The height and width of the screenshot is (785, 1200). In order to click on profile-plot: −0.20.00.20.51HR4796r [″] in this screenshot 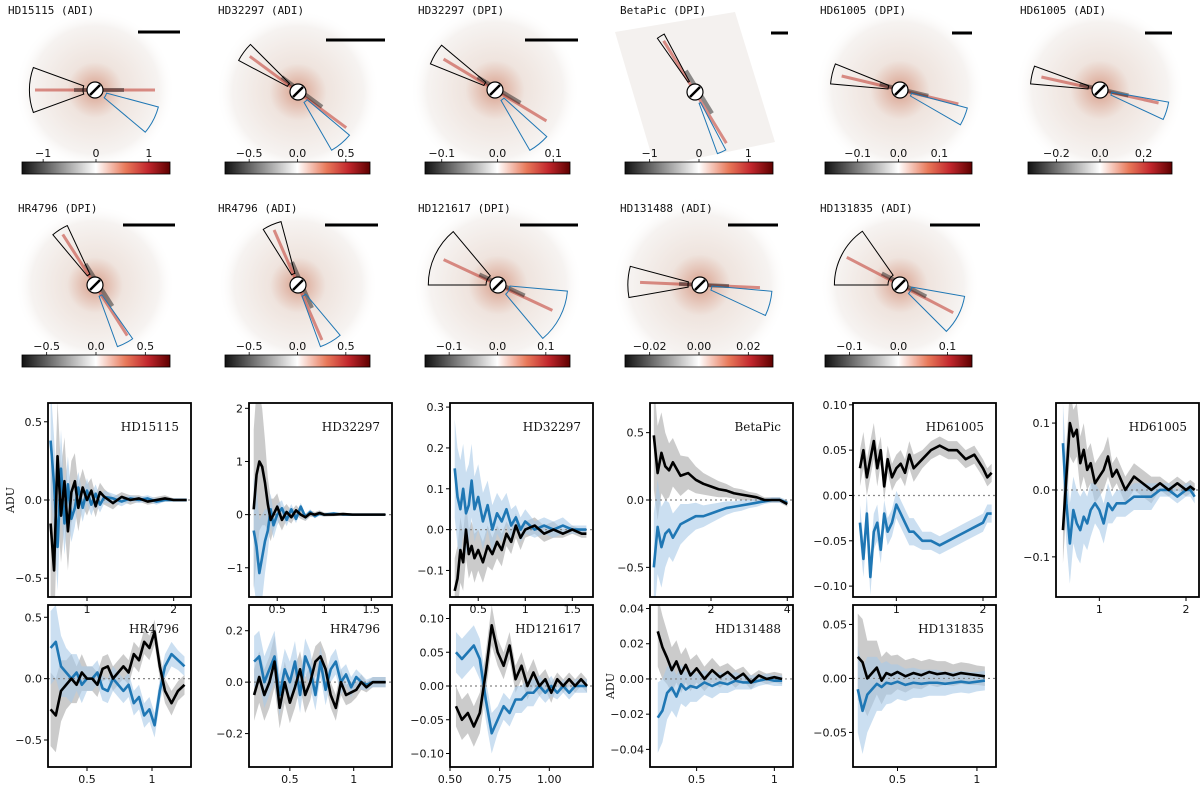, I will do `click(304, 694)`.